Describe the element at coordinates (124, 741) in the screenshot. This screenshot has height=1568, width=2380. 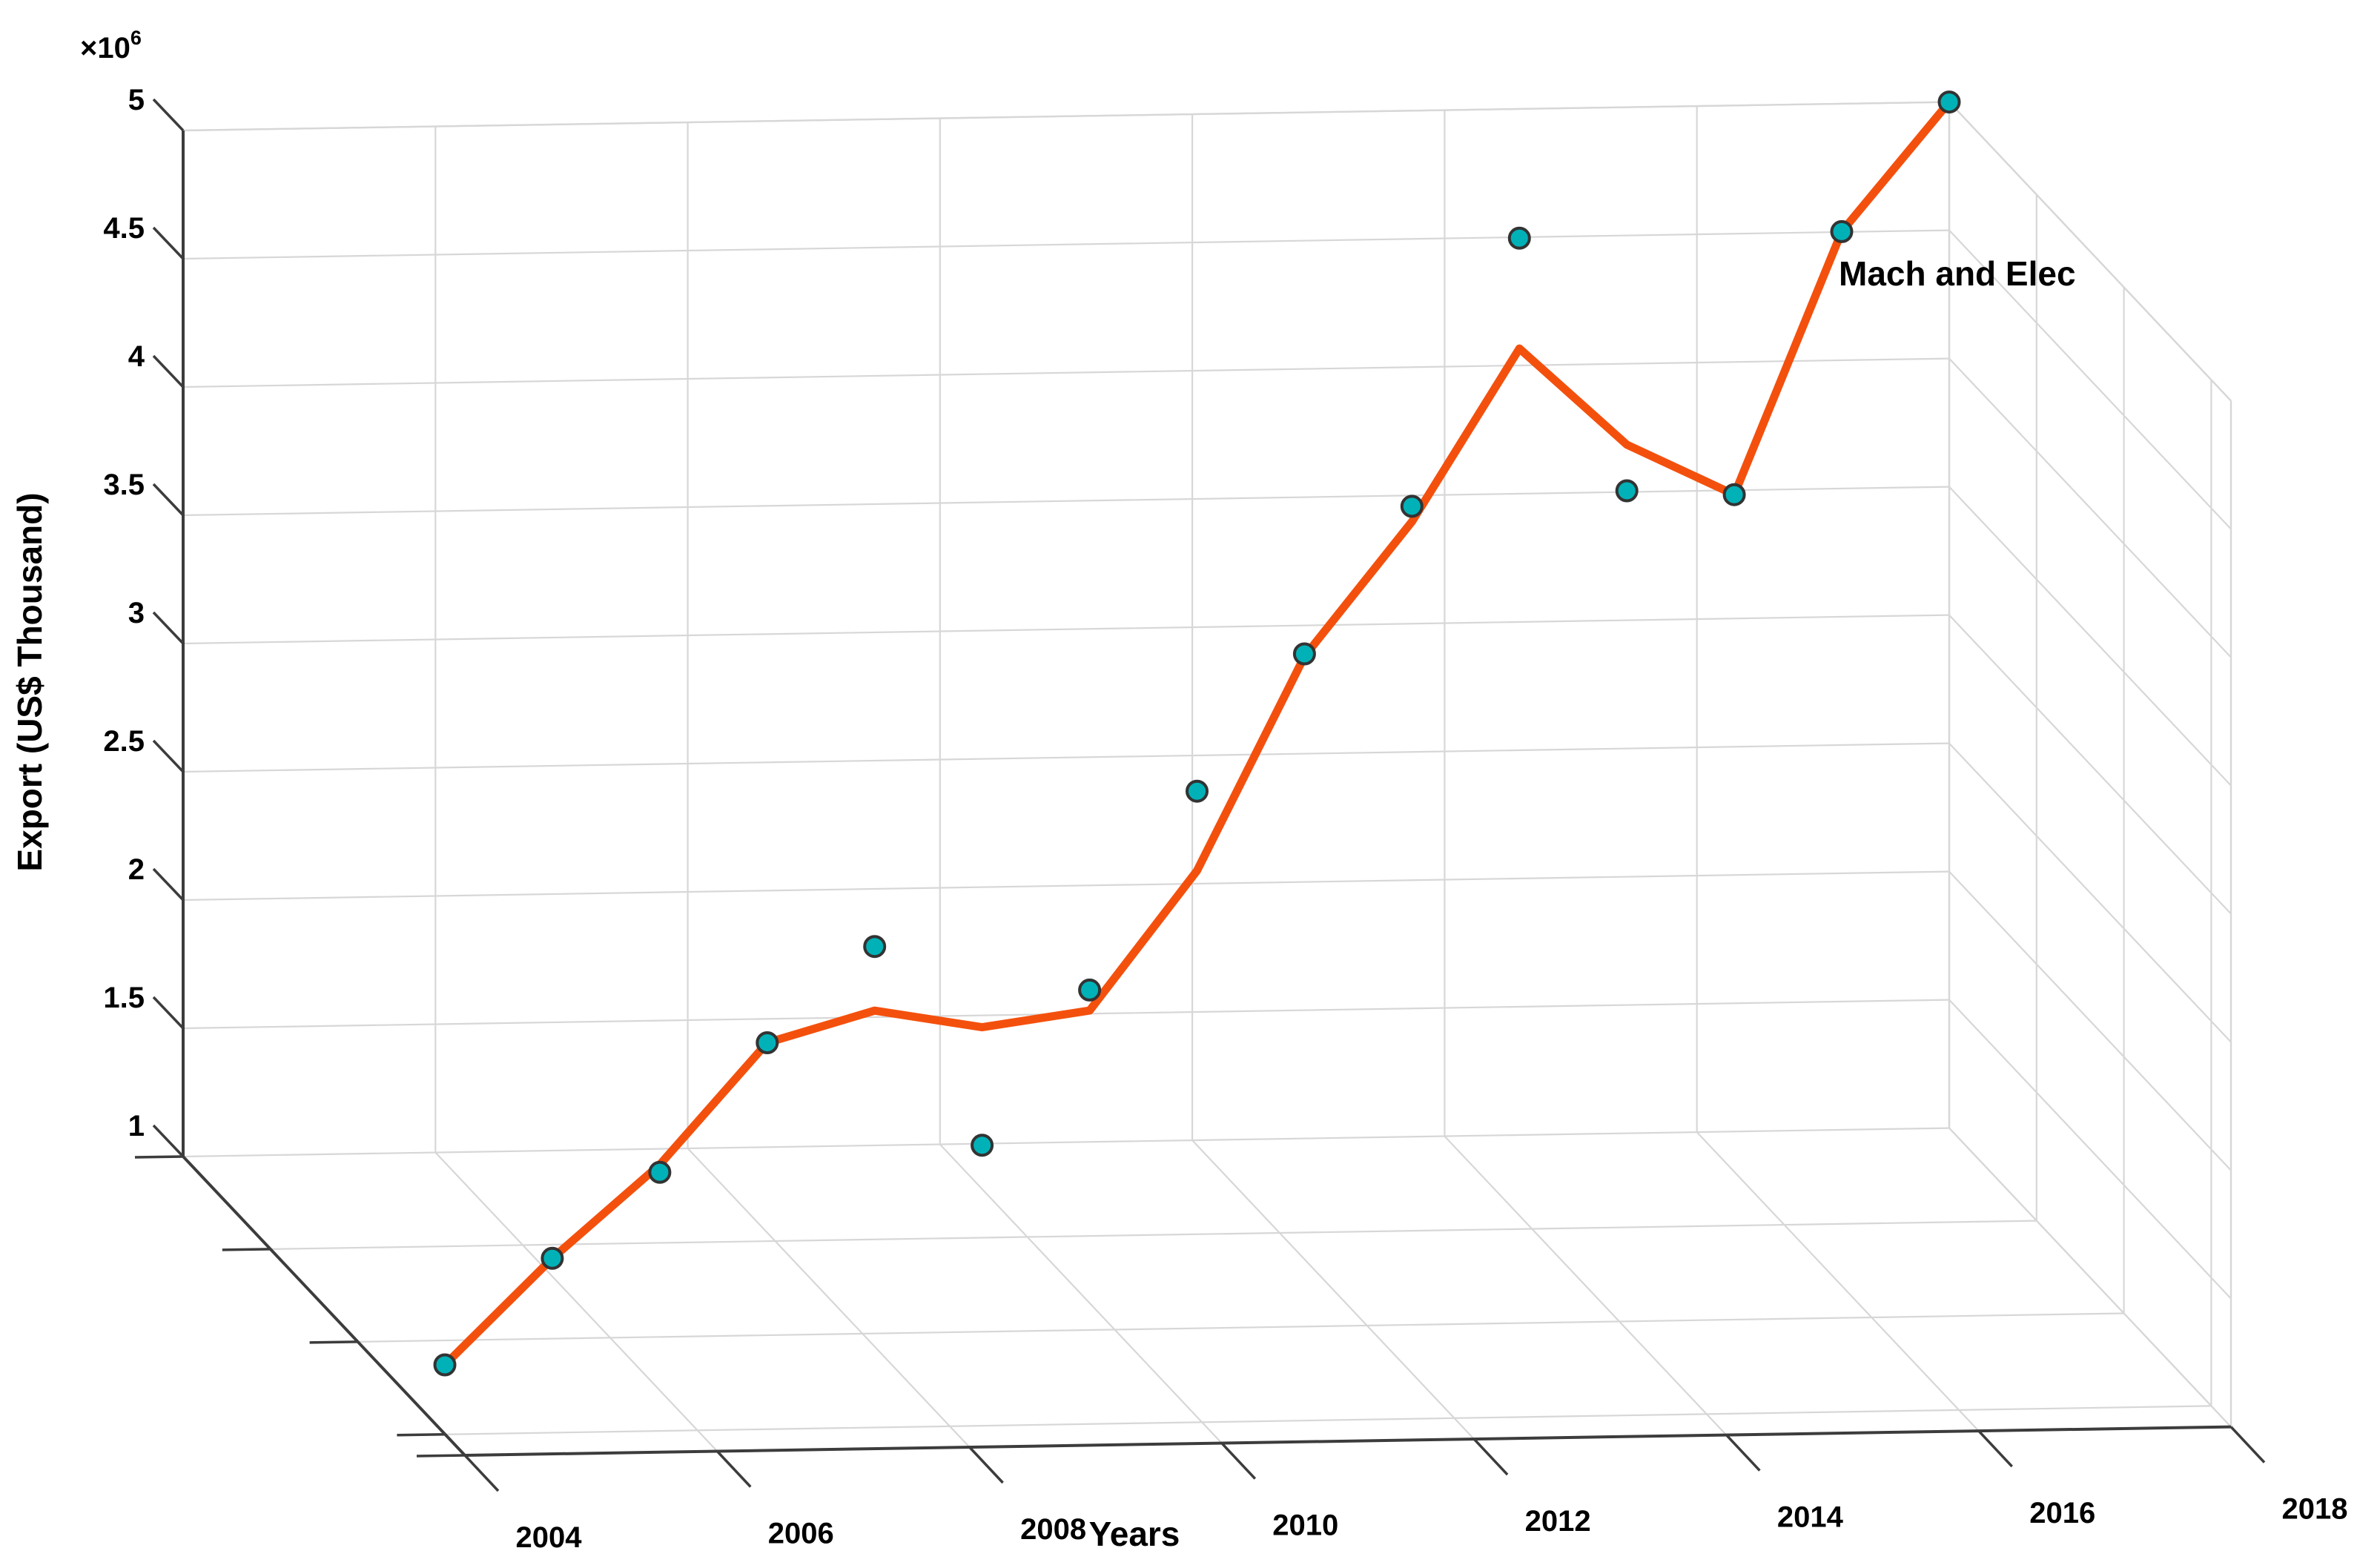
I see `z-tick-label: 2.5` at that location.